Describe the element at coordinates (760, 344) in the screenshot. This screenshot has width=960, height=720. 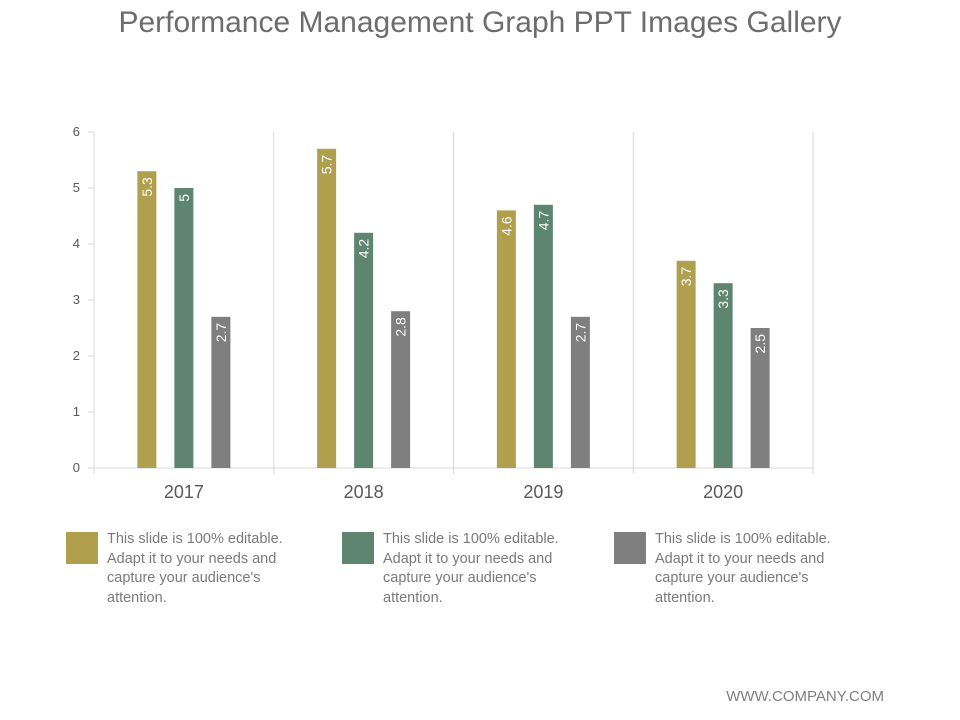
I see `data-label: 2.5` at that location.